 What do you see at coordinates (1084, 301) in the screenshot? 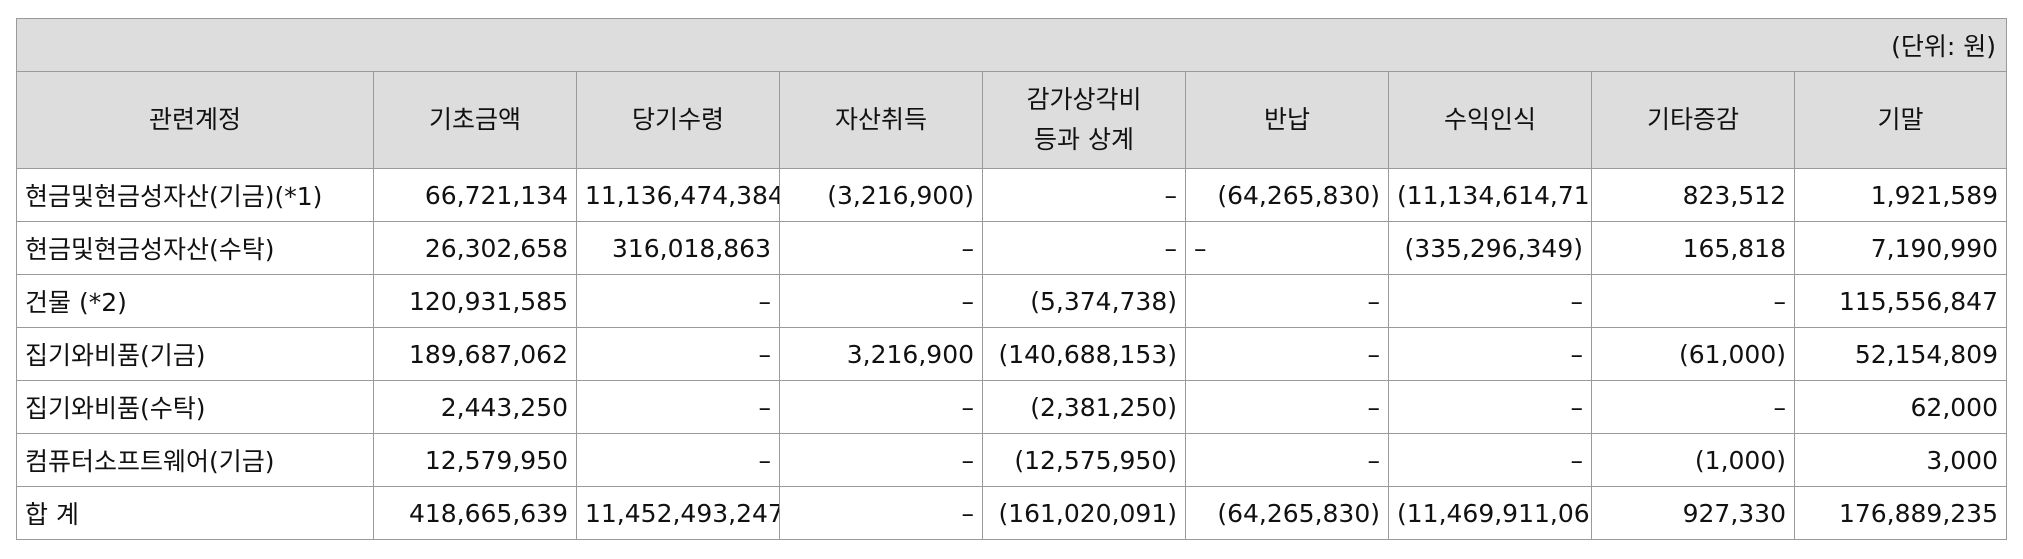
I see `table-cell: (5,374,738)` at bounding box center [1084, 301].